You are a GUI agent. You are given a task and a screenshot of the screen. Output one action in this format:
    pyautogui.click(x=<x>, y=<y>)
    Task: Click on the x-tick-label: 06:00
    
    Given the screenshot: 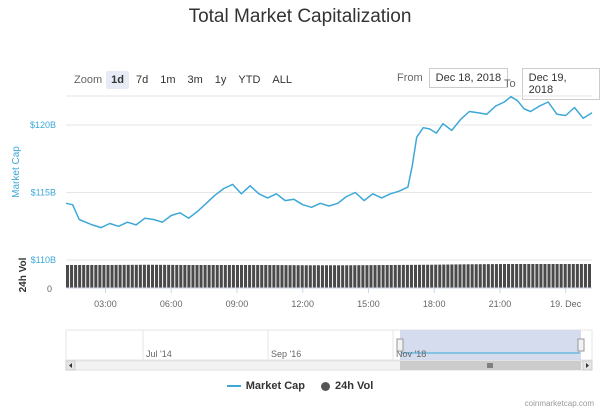 What is the action you would take?
    pyautogui.click(x=171, y=304)
    